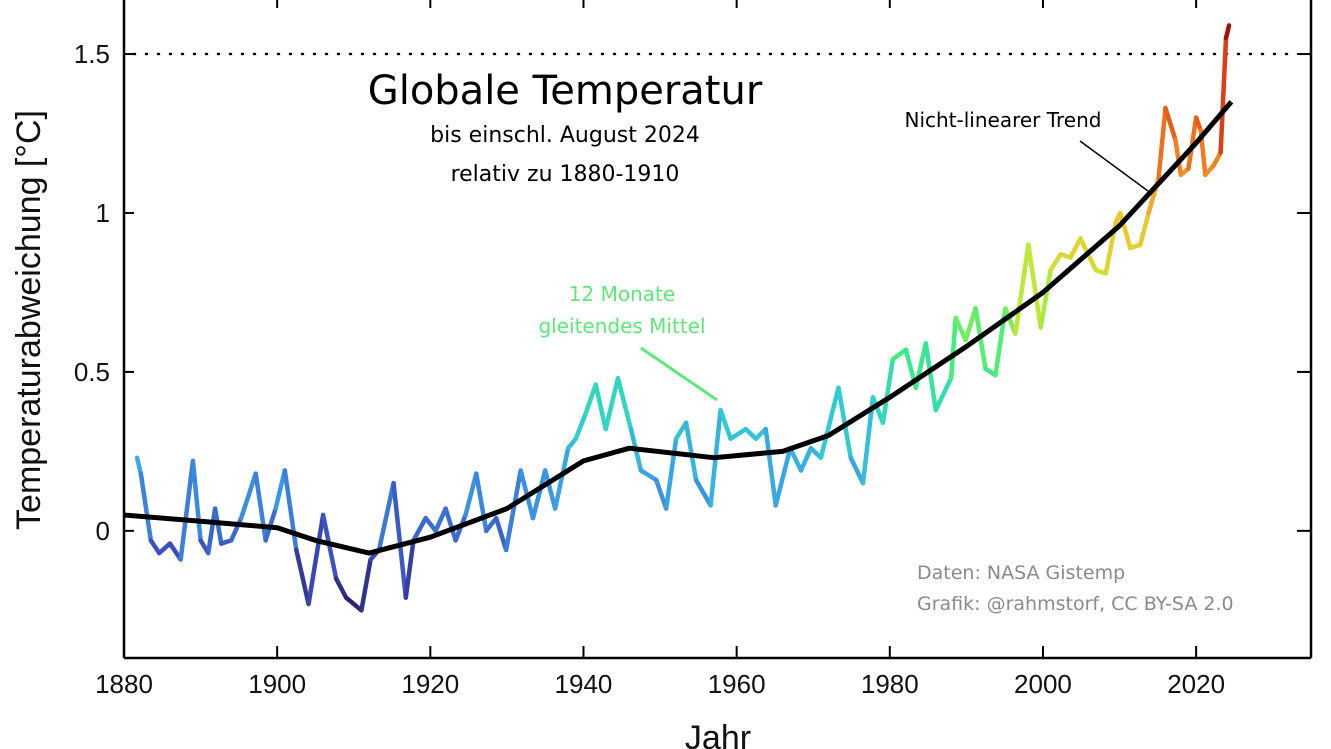  I want to click on y-tick-label: 1, so click(103, 213).